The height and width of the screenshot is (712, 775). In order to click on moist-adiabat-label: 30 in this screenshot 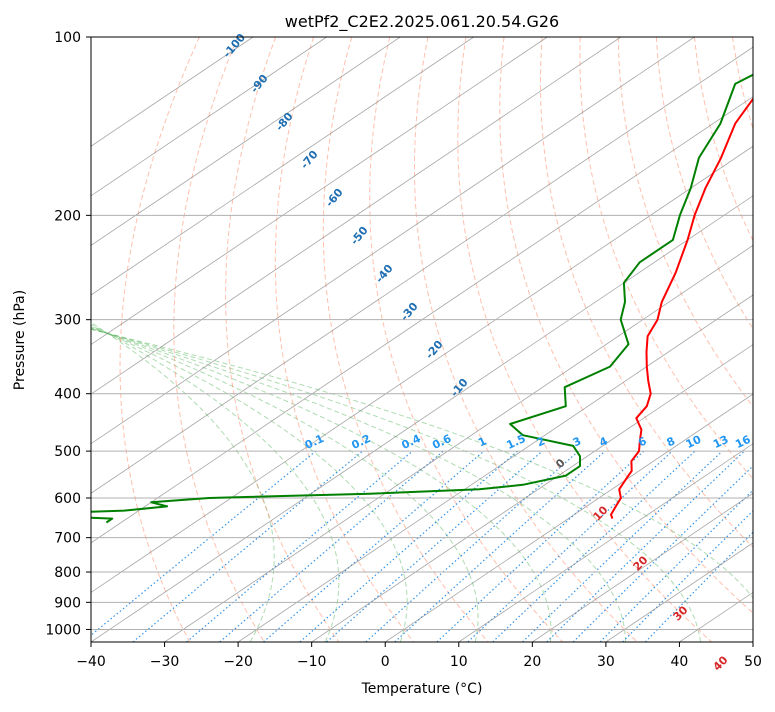, I will do `click(681, 613)`.